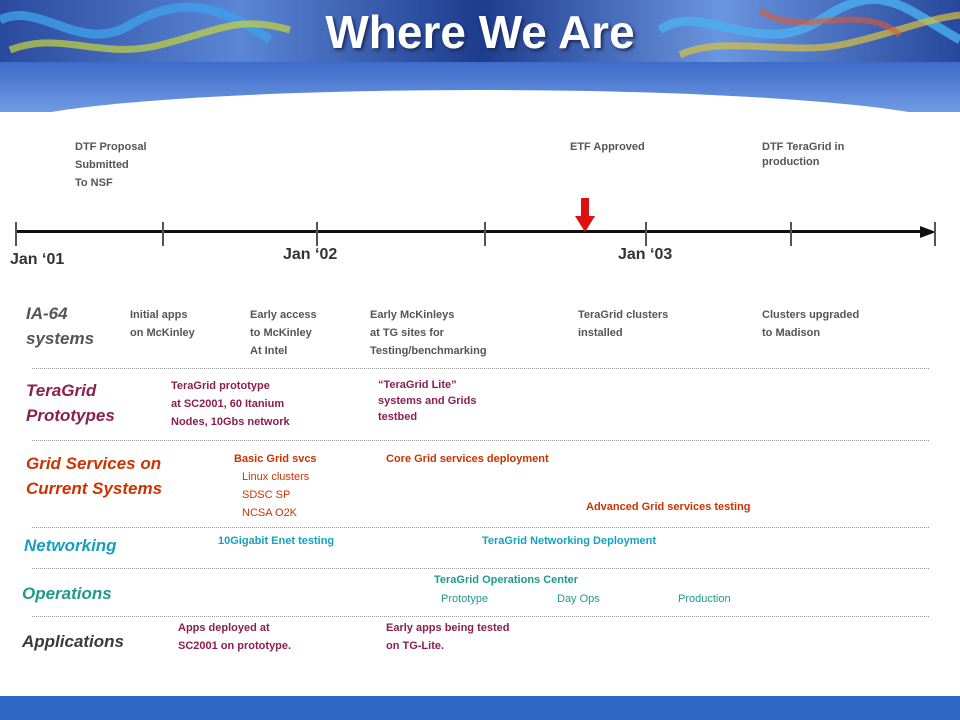 The width and height of the screenshot is (960, 720). I want to click on footer-band, so click(480, 708).